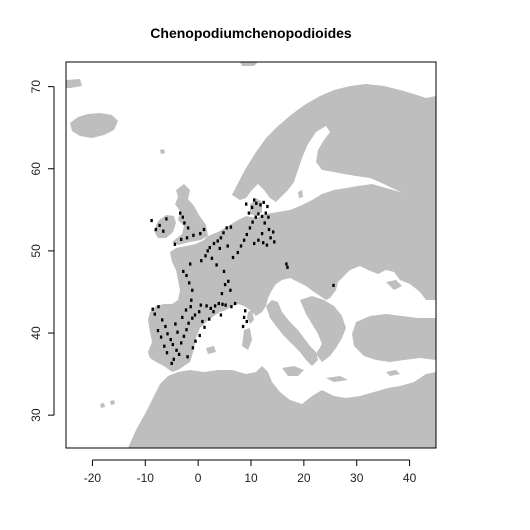 Image resolution: width=530 pixels, height=530 pixels. What do you see at coordinates (249, 64) in the screenshot?
I see `landmass-arctic-fragment` at bounding box center [249, 64].